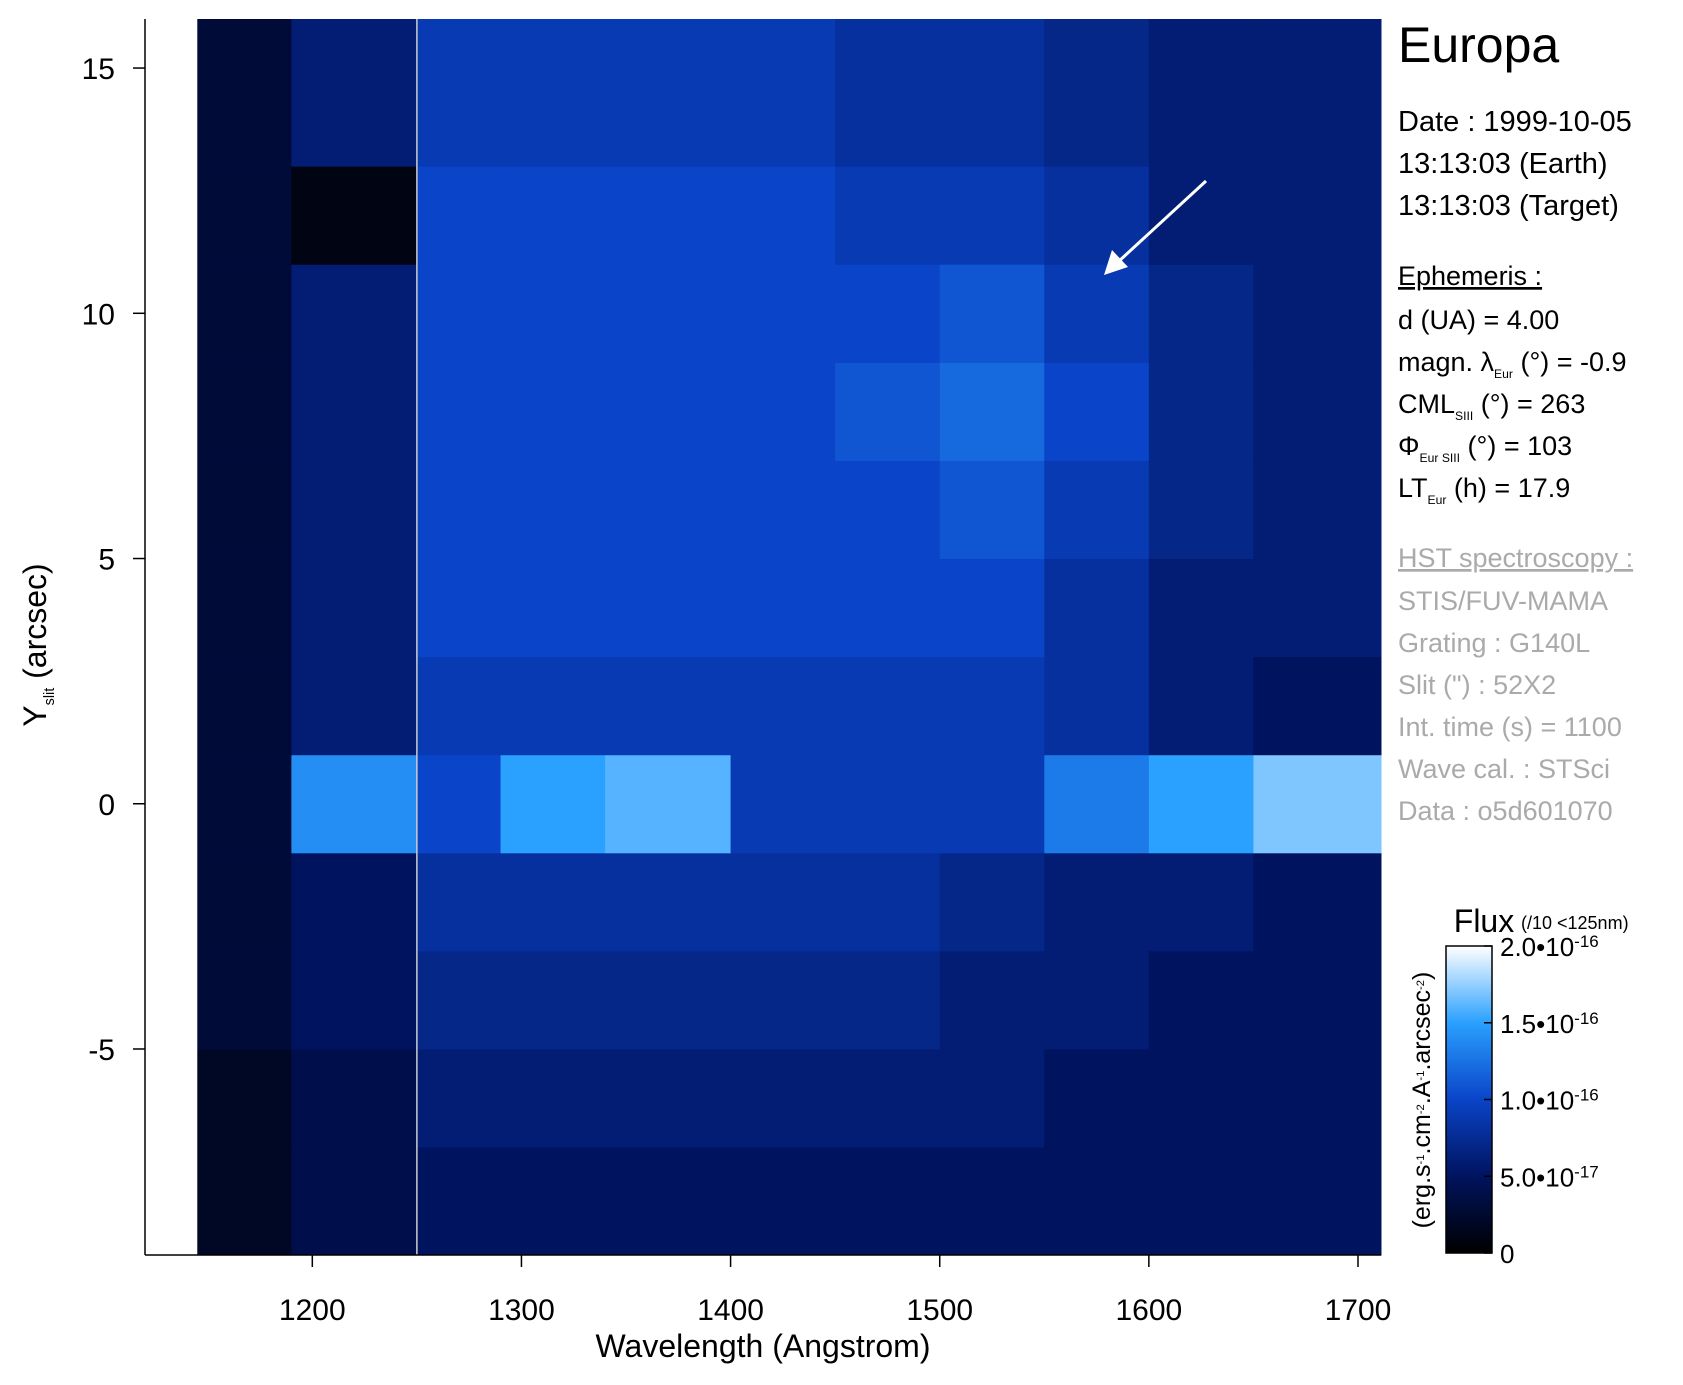 The width and height of the screenshot is (1683, 1385). Describe the element at coordinates (1503, 601) in the screenshot. I see `hst-line: STIS/FUV-MAMA` at that location.